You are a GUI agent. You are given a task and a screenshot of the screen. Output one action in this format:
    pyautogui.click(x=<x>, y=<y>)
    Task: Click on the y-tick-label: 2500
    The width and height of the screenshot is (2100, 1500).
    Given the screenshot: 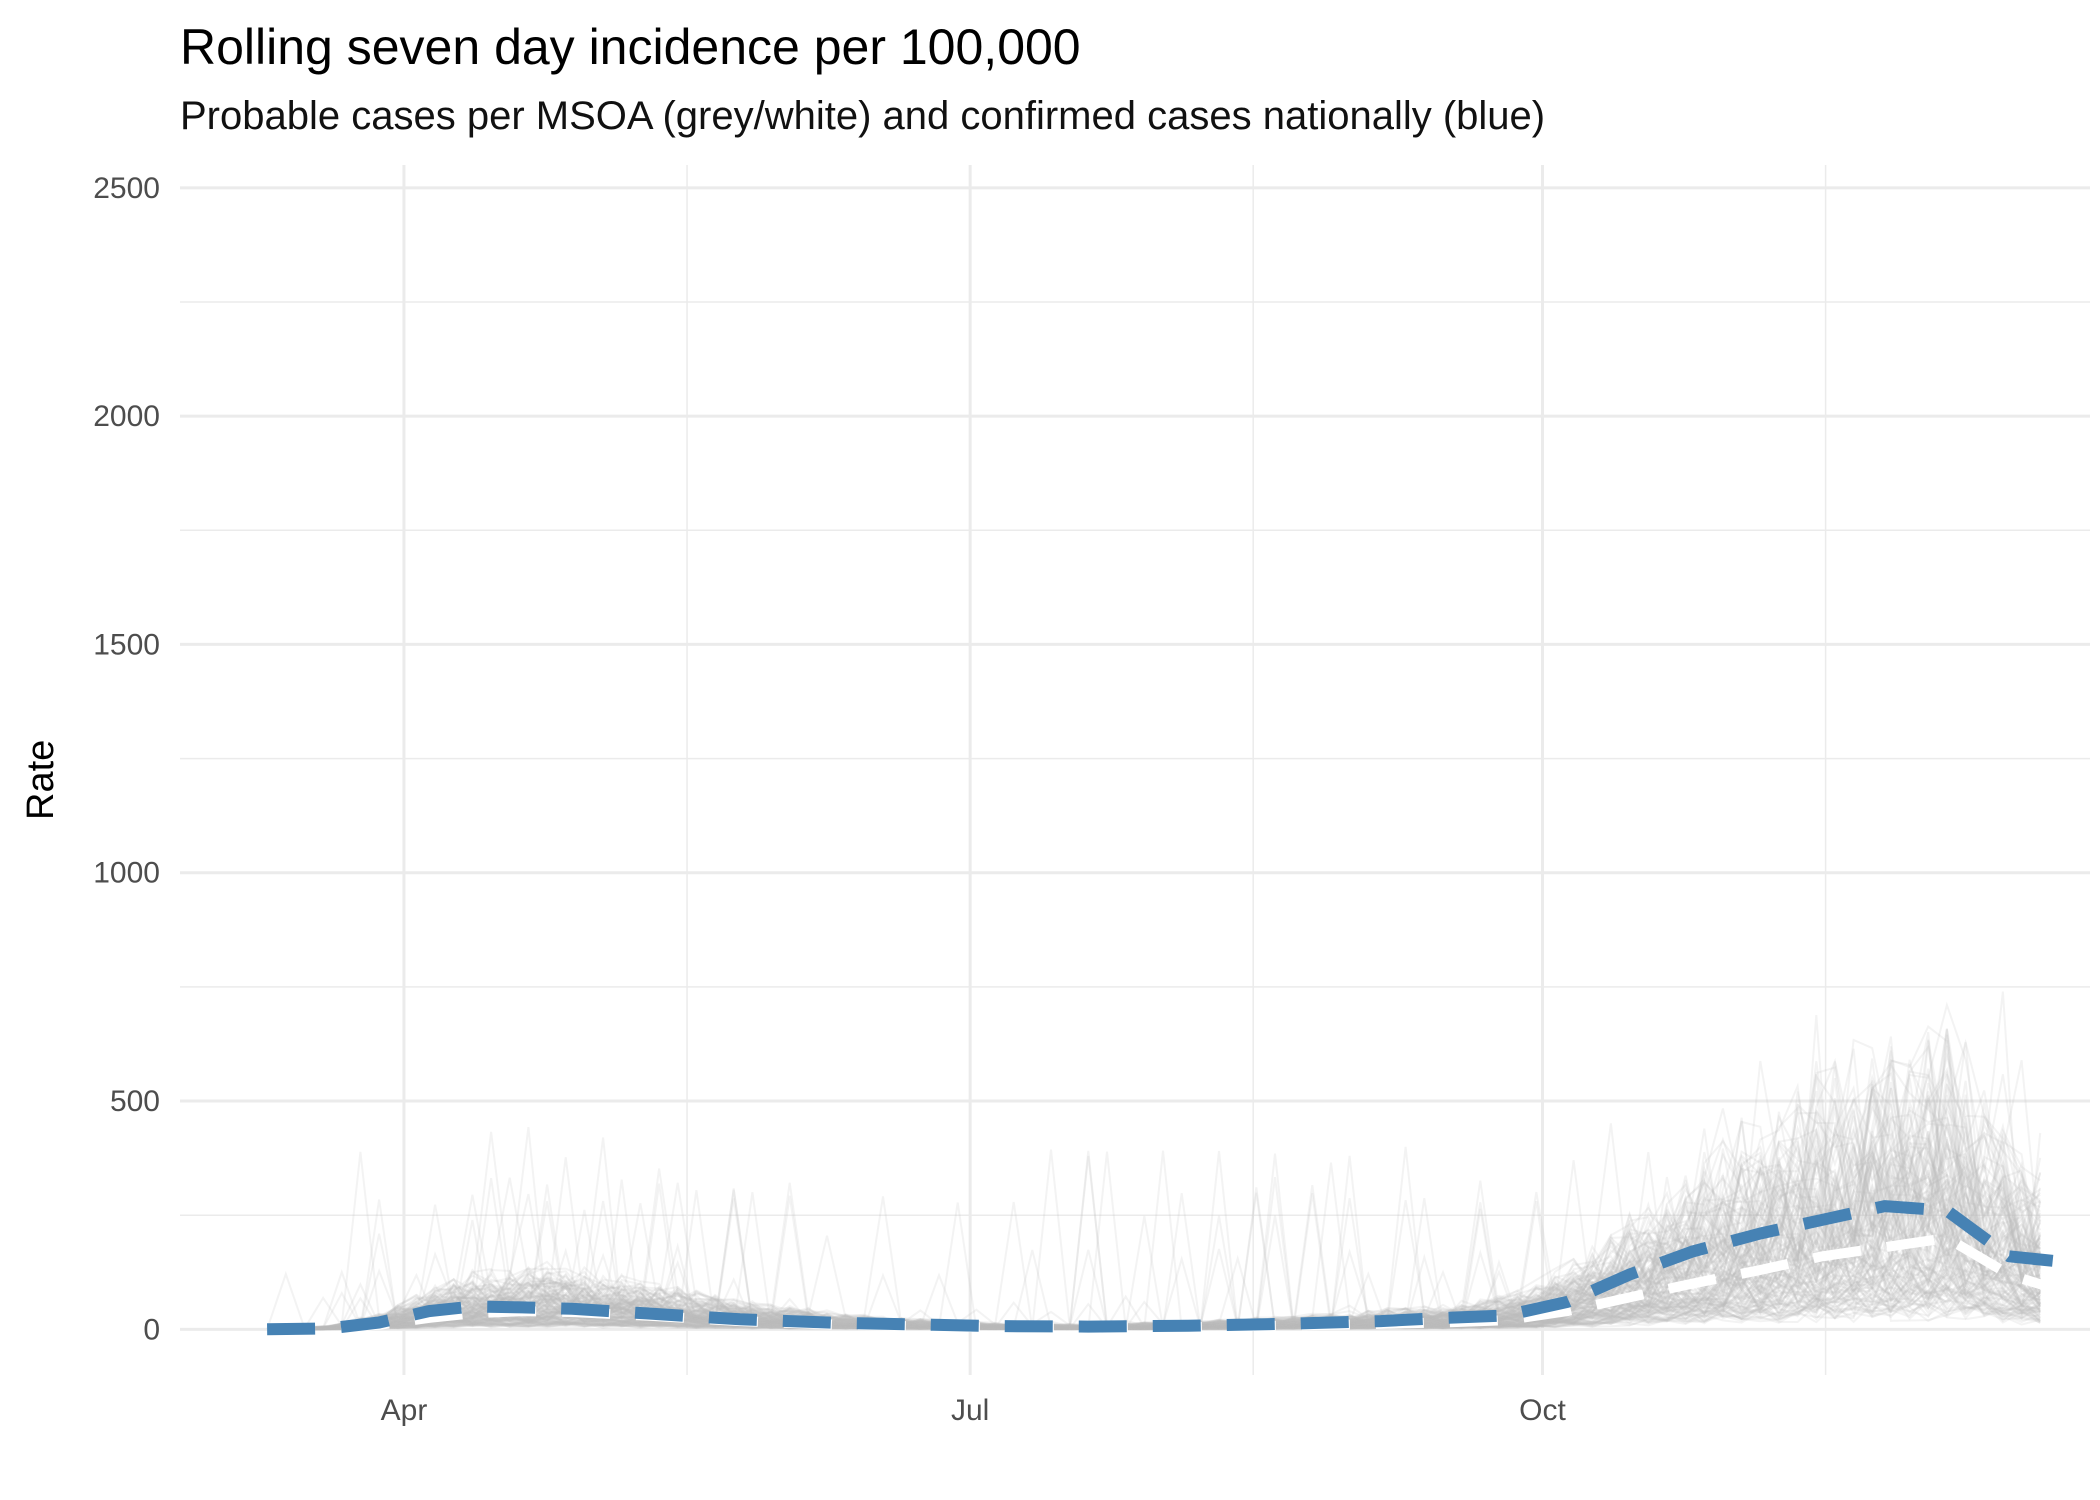 What is the action you would take?
    pyautogui.click(x=126, y=188)
    